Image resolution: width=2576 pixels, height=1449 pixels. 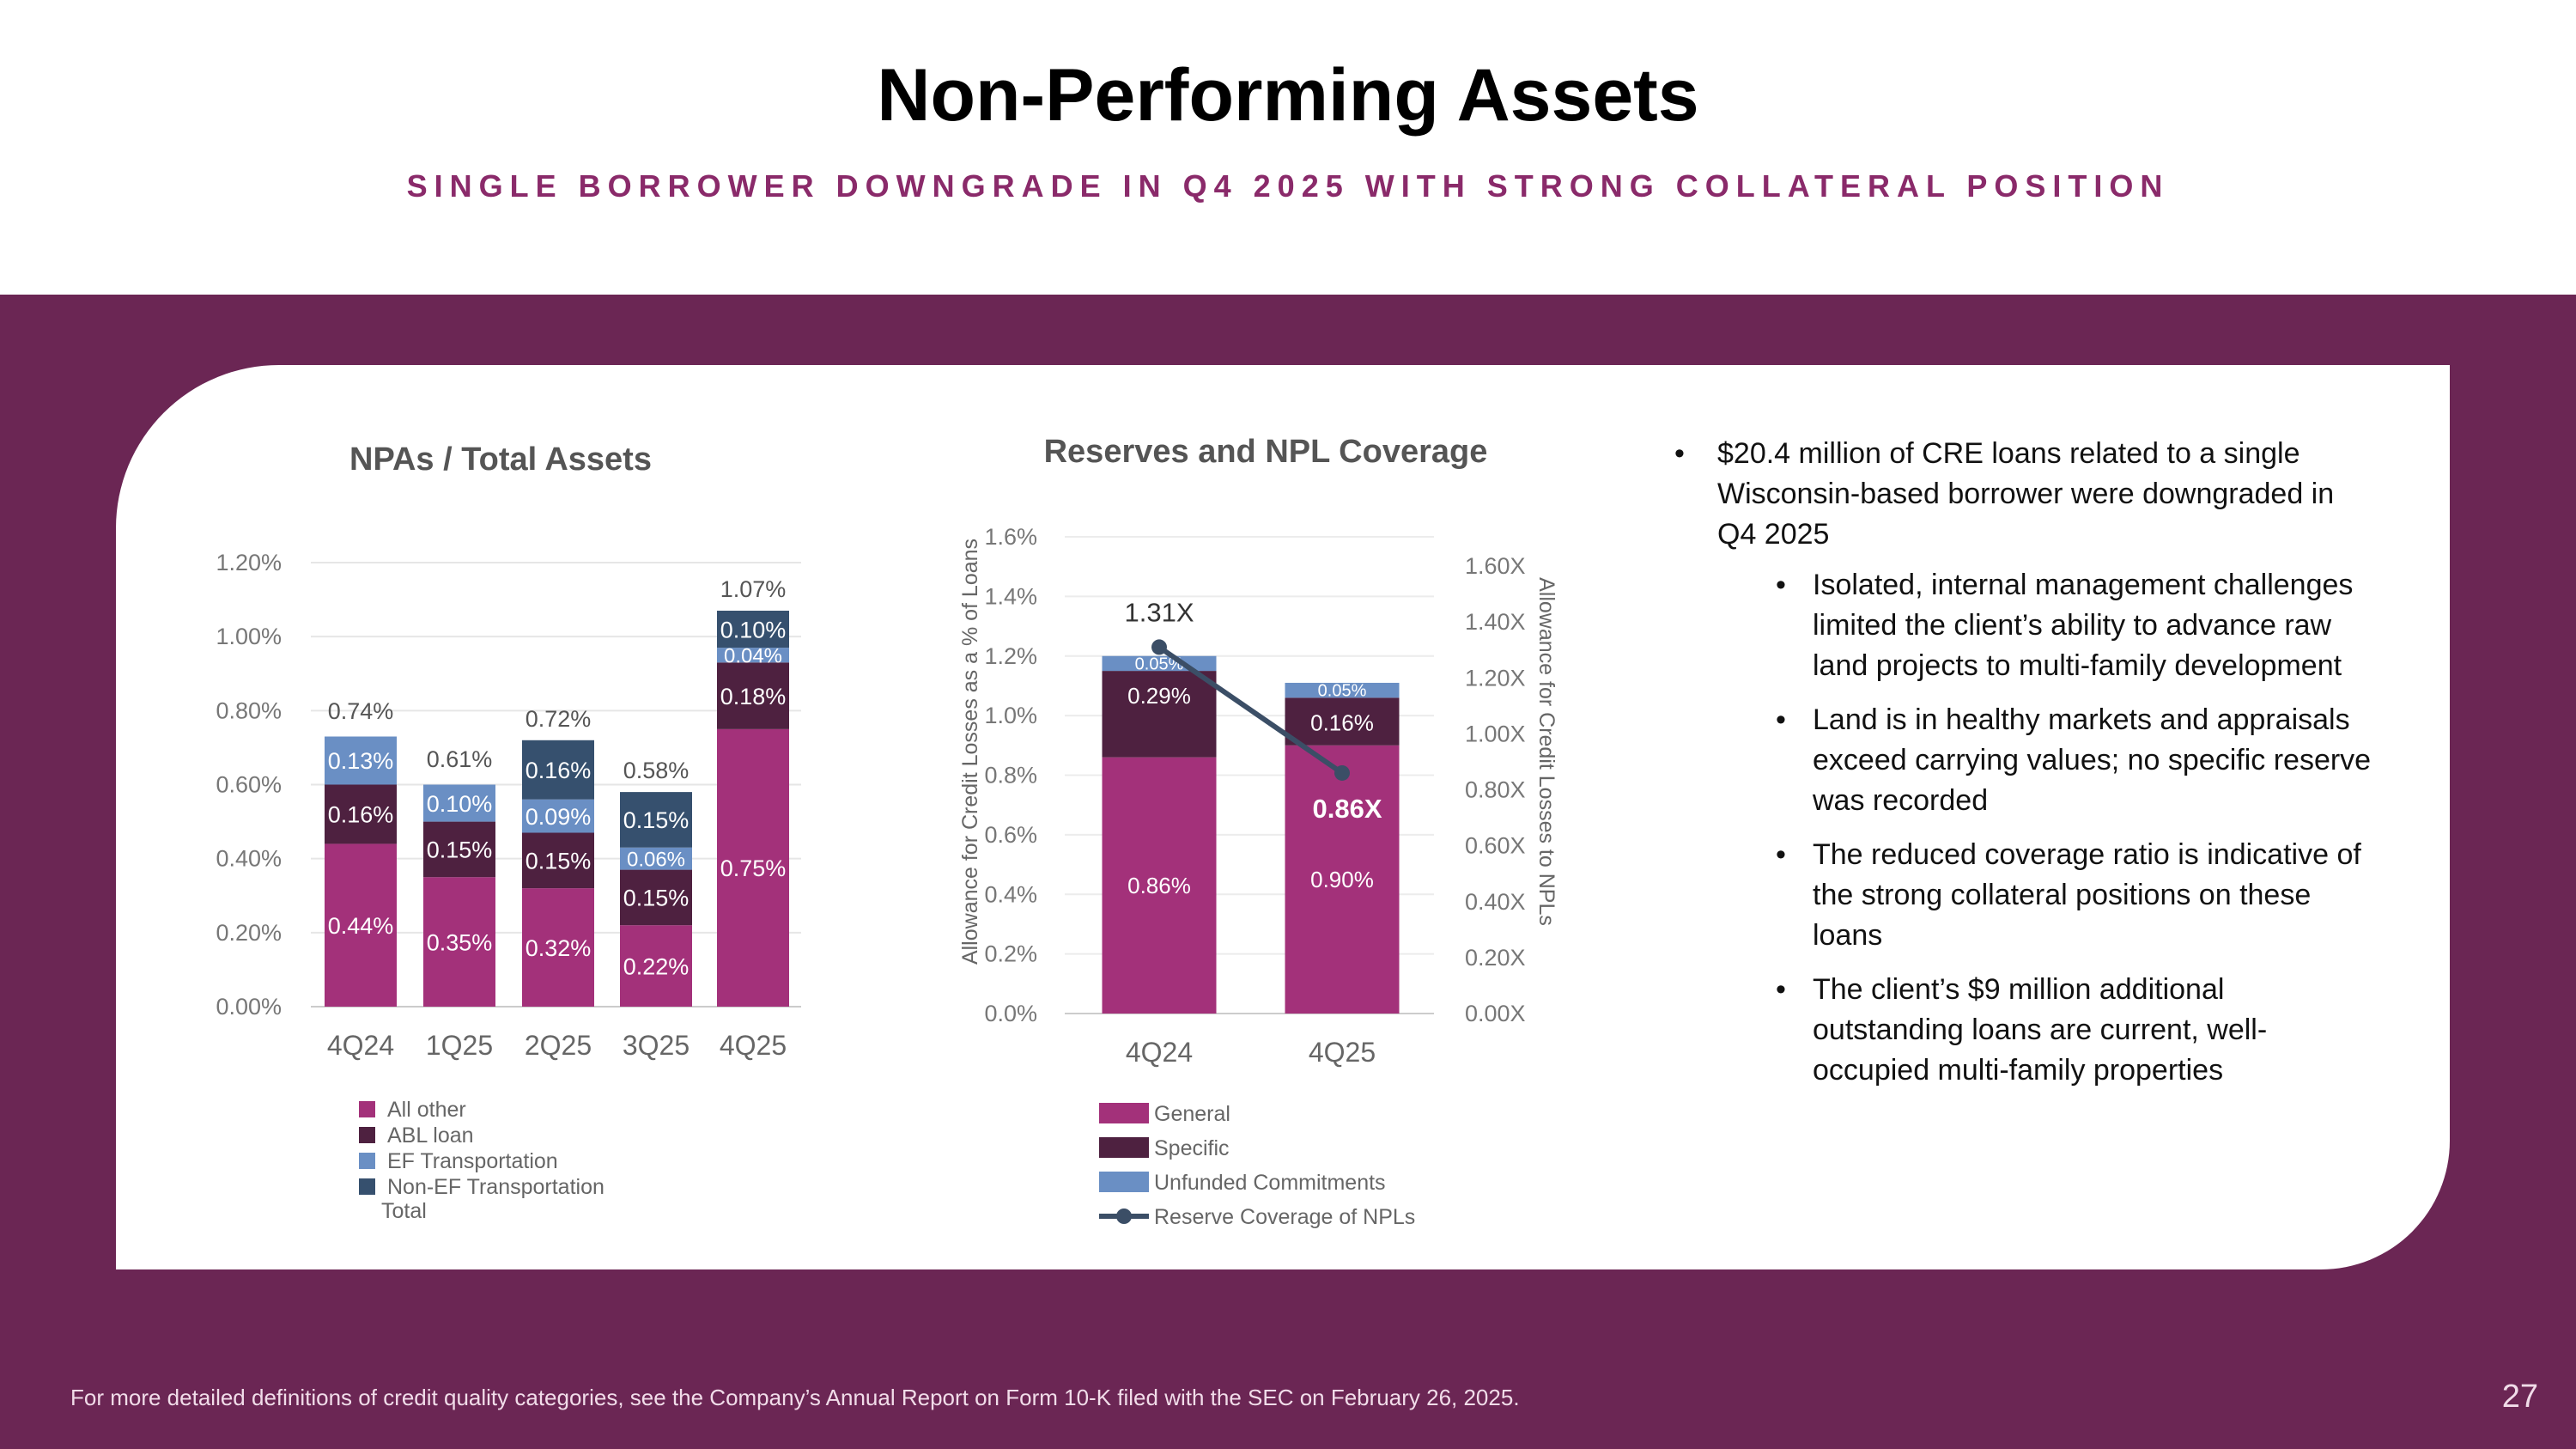 I want to click on npa-segment-label: 0.44%, so click(x=361, y=926).